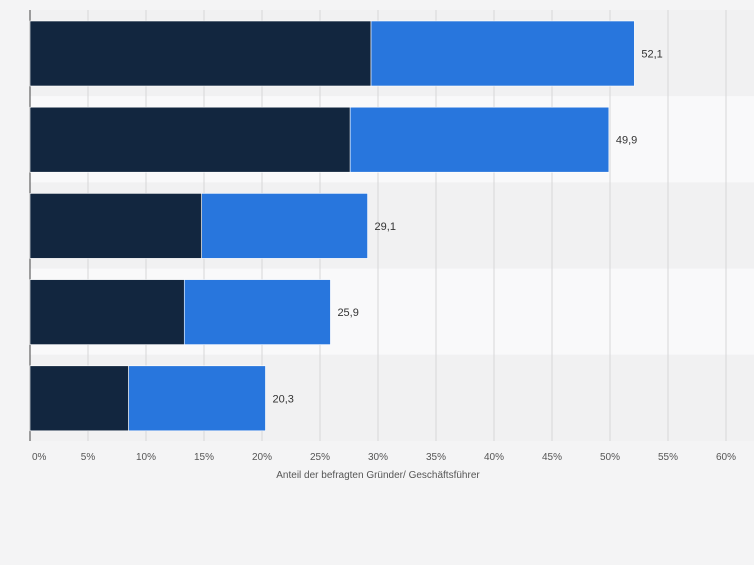  Describe the element at coordinates (436, 457) in the screenshot. I see `x-tick-label: 35%` at that location.